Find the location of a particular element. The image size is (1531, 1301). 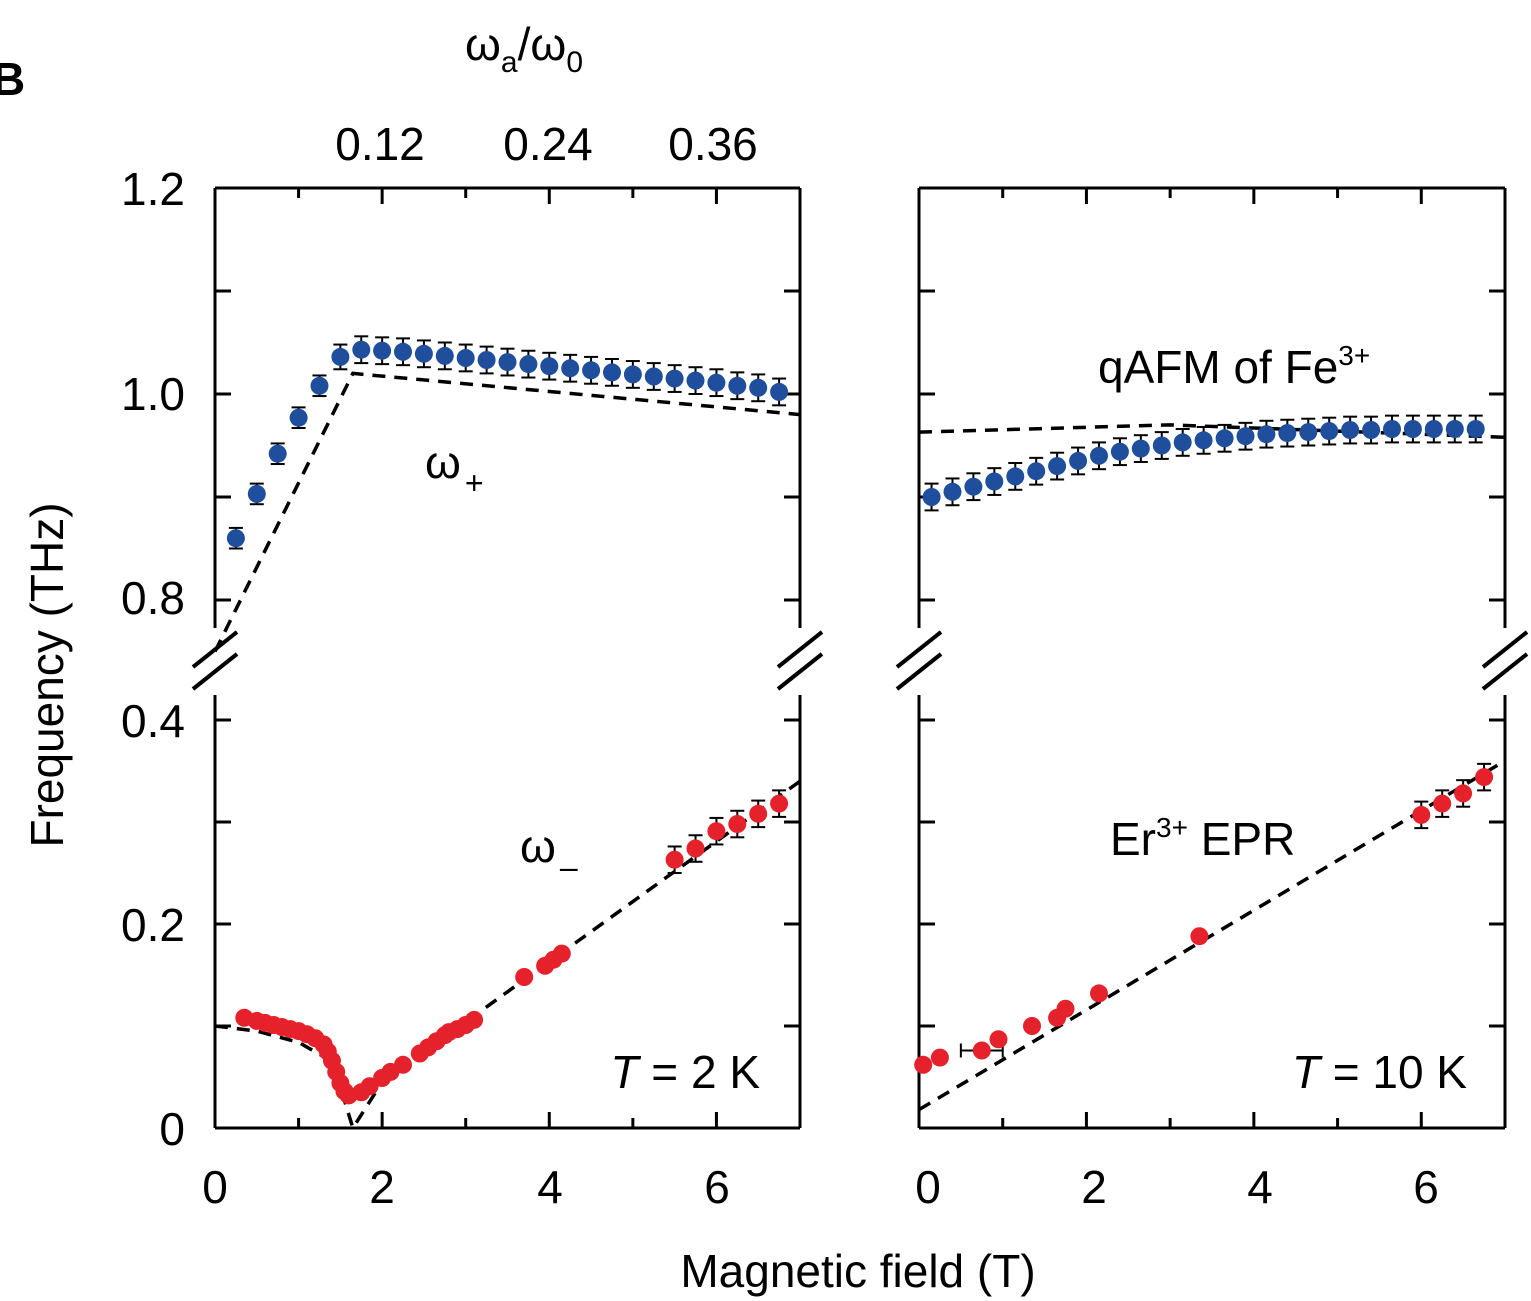

x-tick-label: 6 is located at coordinates (717, 1187).